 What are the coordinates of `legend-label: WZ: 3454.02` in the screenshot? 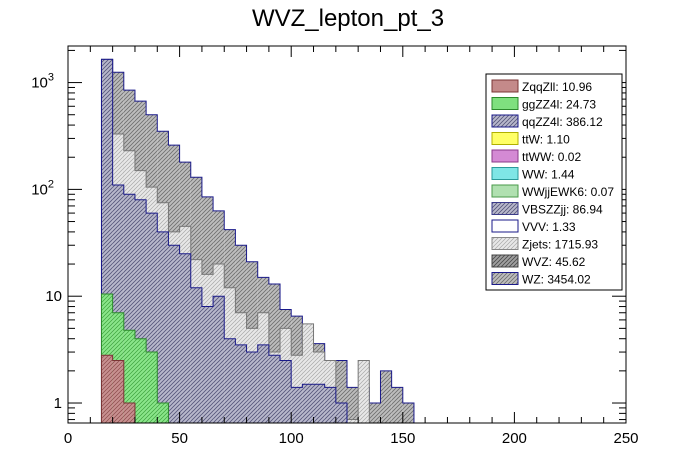 It's located at (556, 280).